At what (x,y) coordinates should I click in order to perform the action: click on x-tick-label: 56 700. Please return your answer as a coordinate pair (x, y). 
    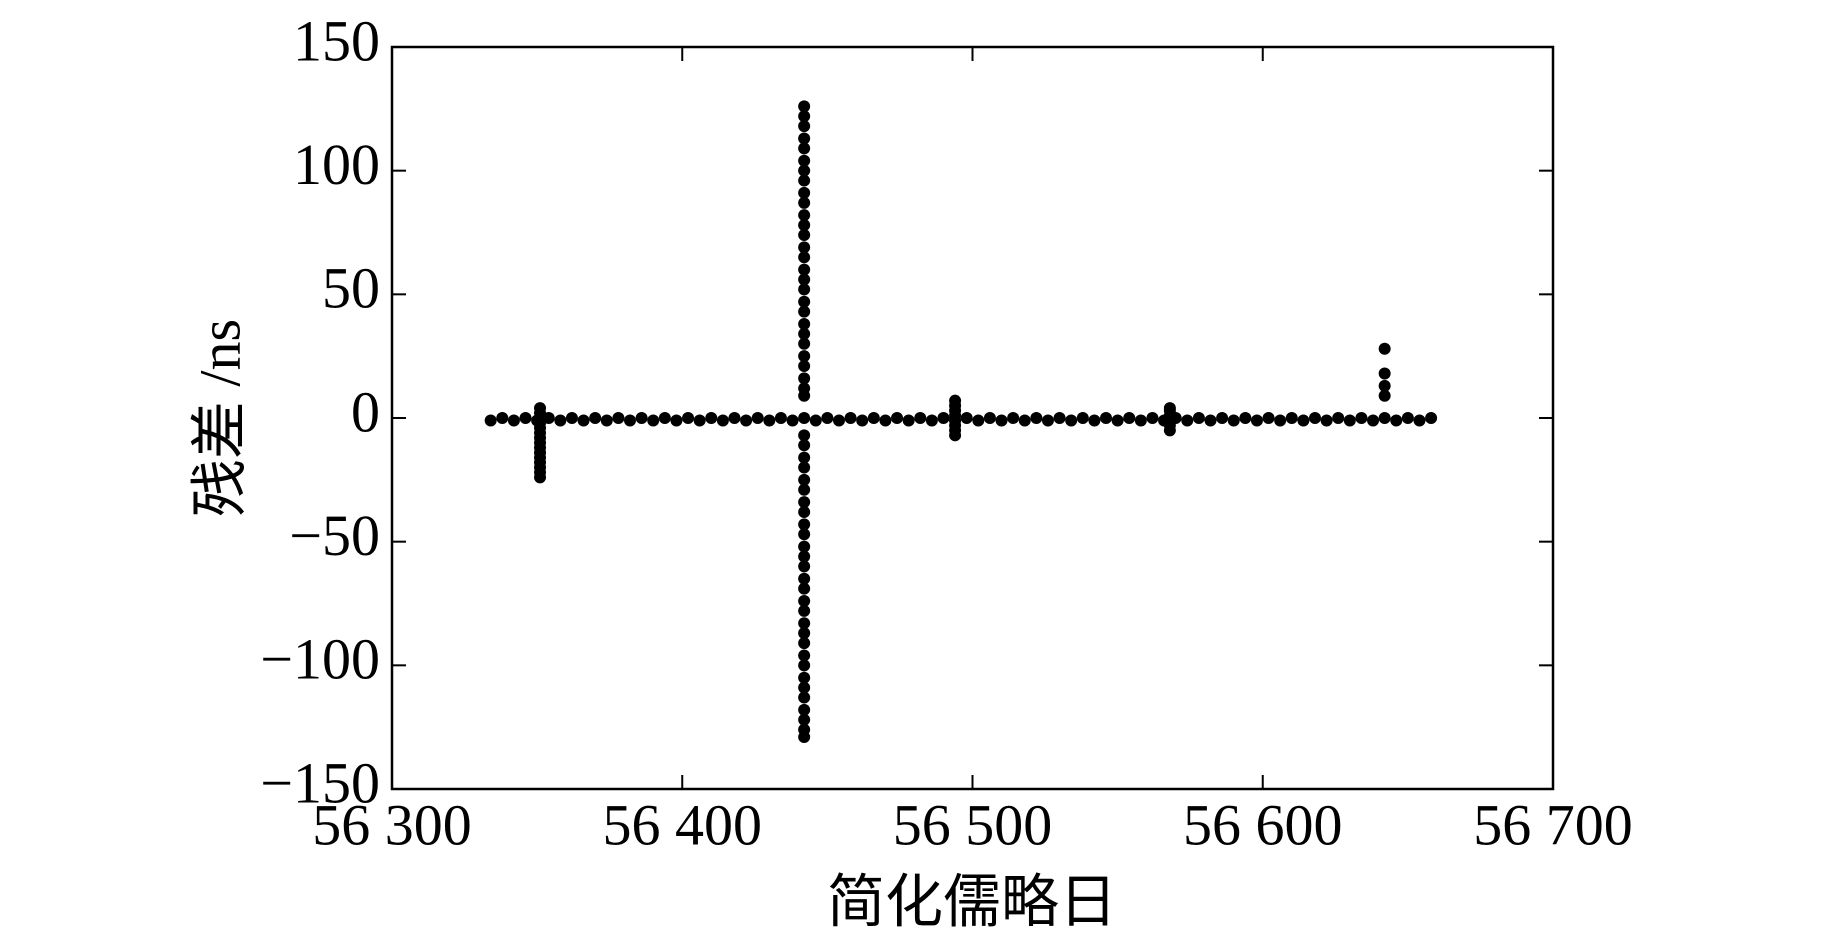
    Looking at the image, I should click on (1553, 824).